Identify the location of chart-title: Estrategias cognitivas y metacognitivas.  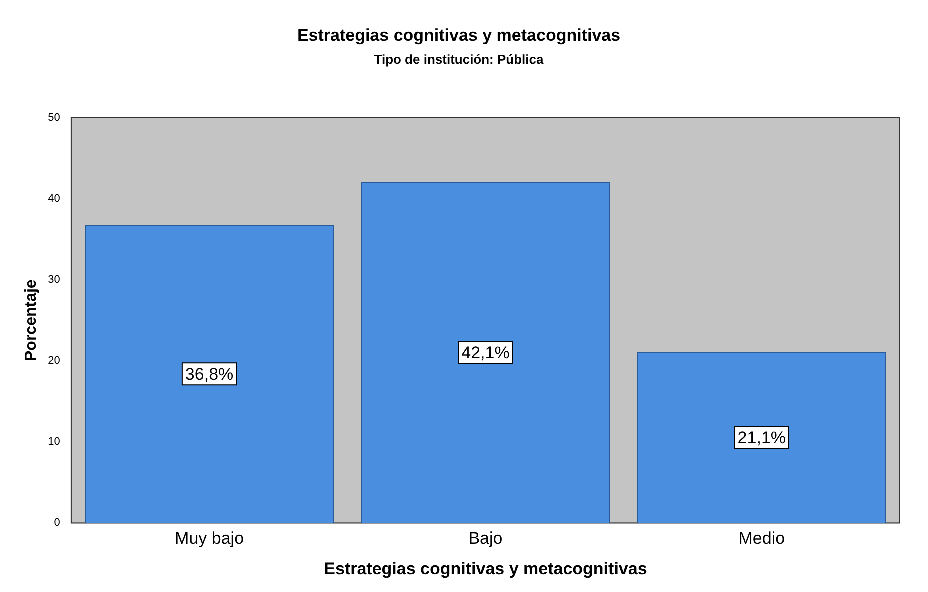
(459, 35).